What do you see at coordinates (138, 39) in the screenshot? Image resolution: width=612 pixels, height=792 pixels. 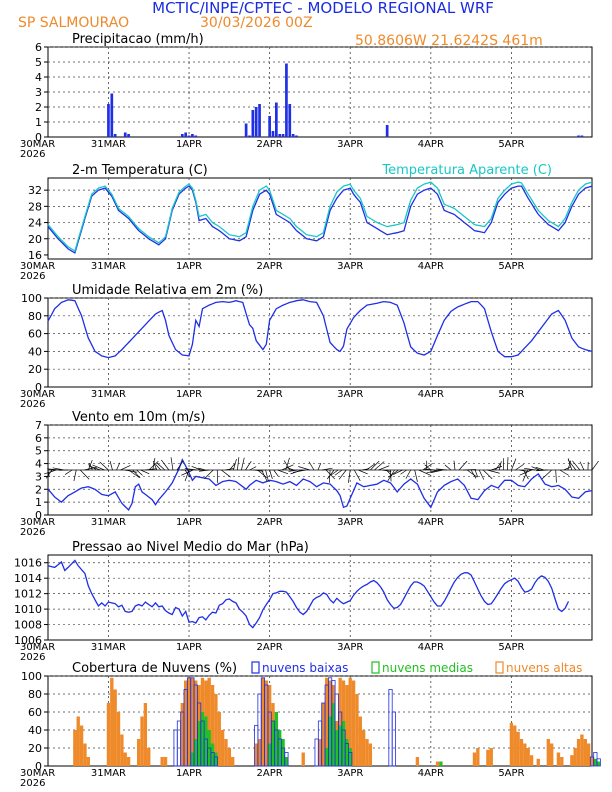 I see `panel-title: Precipitacao (mm/h)` at bounding box center [138, 39].